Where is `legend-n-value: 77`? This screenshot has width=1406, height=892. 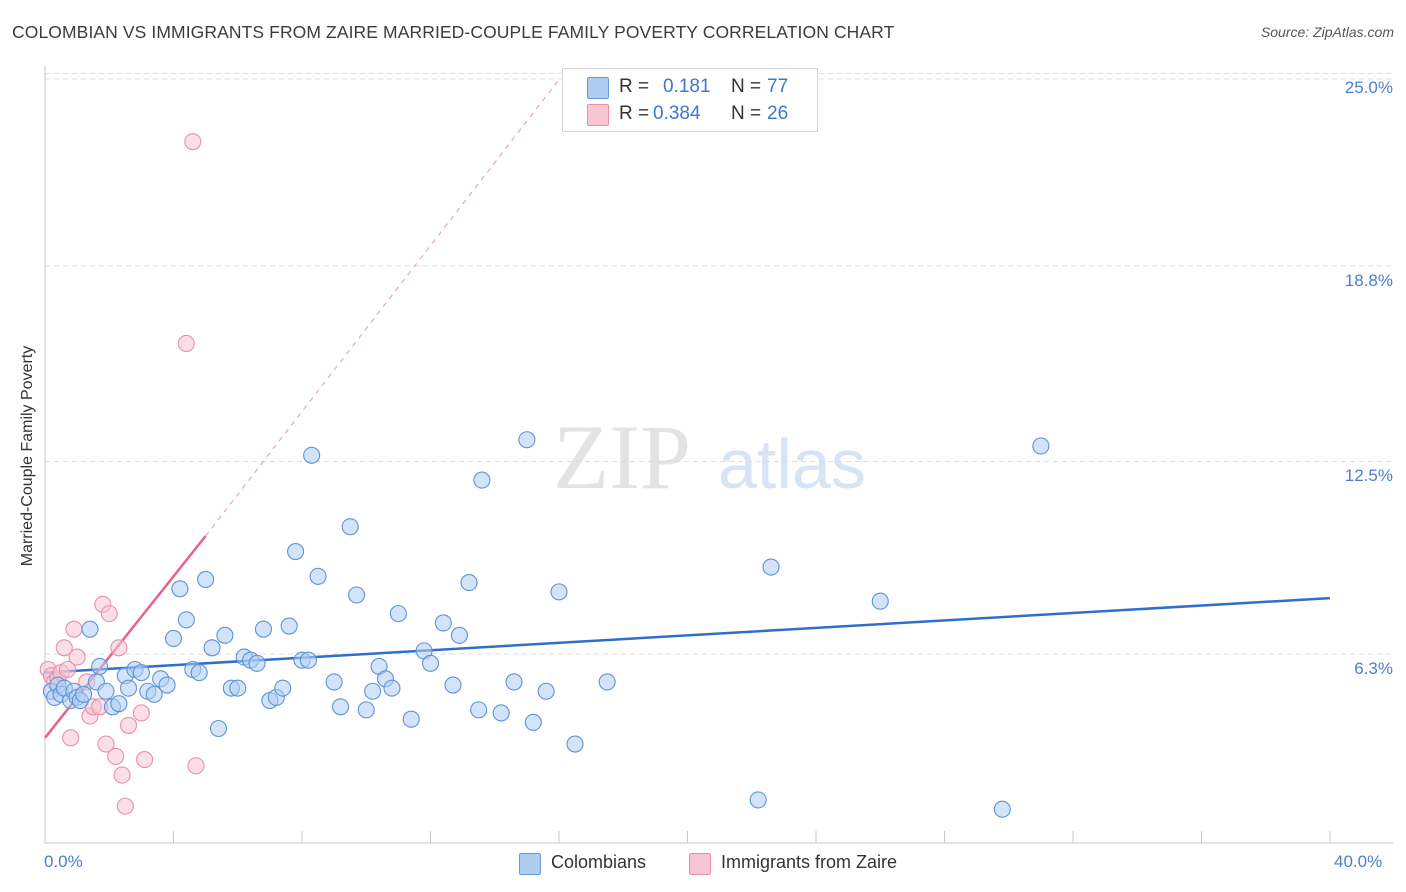 legend-n-value: 77 is located at coordinates (778, 86).